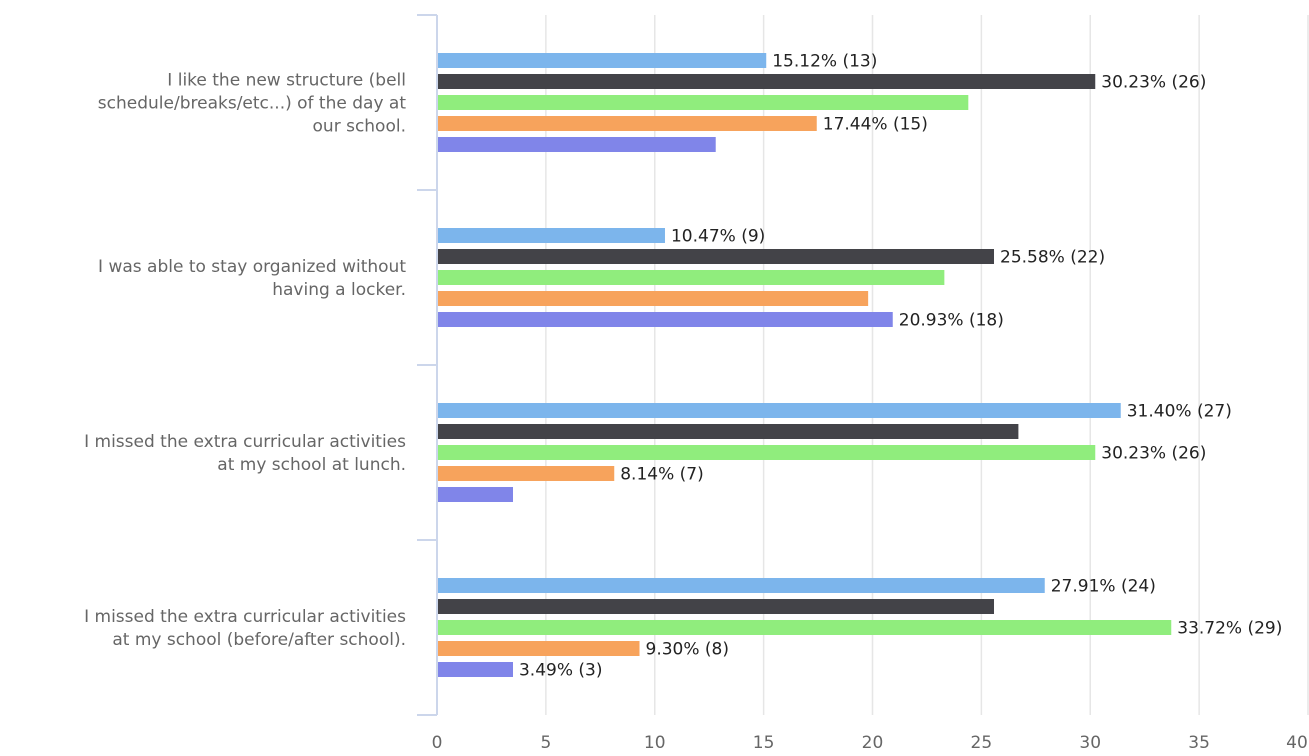 This screenshot has height=756, width=1309. I want to click on data-label: 31.40% (27), so click(1179, 412).